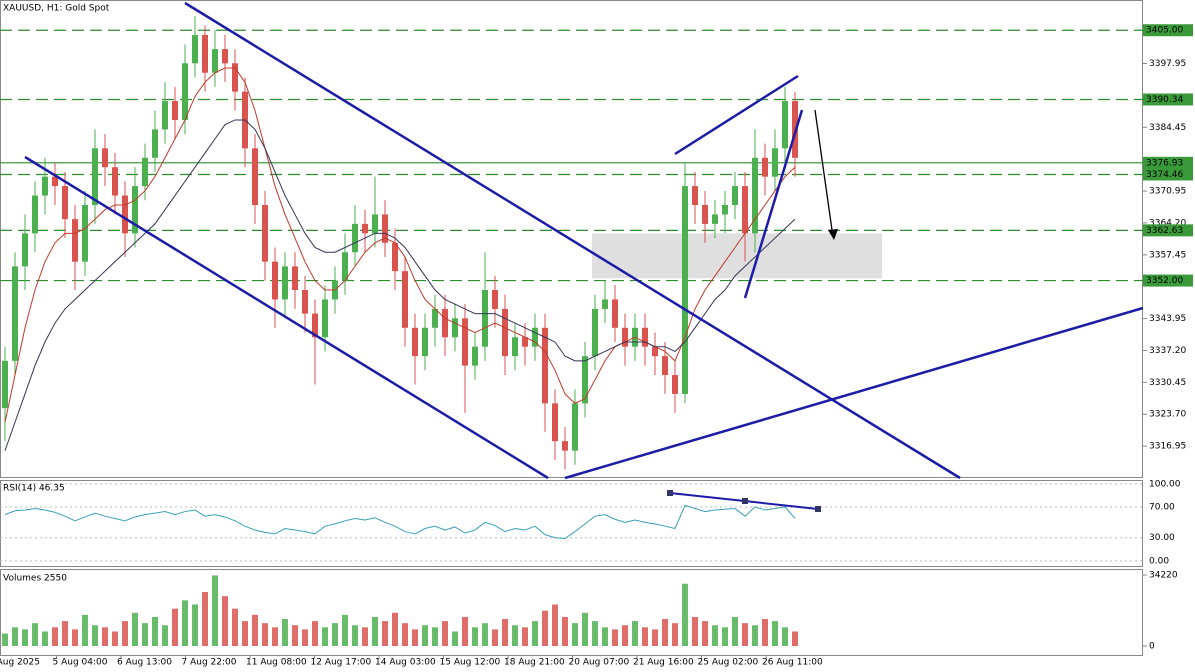 The image size is (1195, 672). What do you see at coordinates (1168, 174) in the screenshot?
I see `level-tag` at bounding box center [1168, 174].